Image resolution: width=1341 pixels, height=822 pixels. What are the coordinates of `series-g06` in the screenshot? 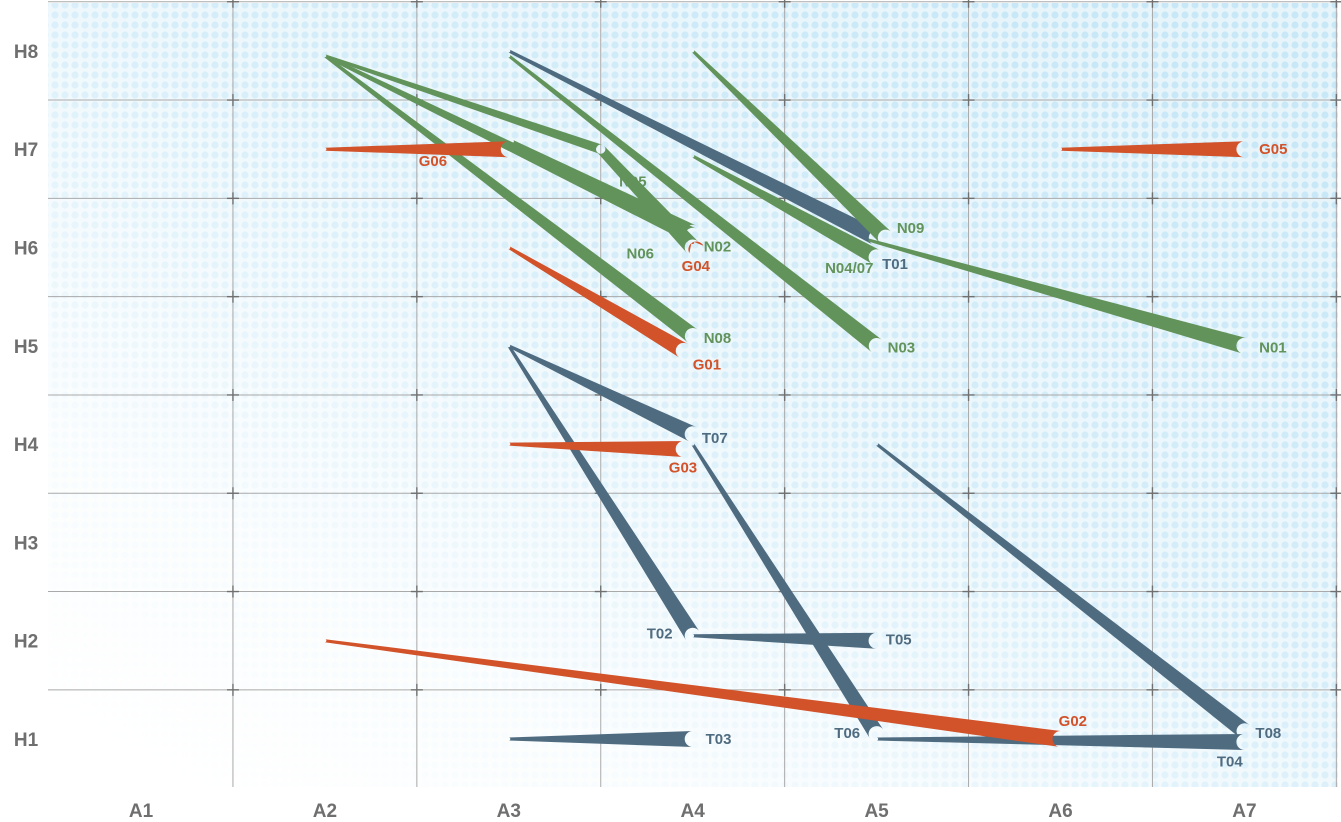 It's located at (416, 149).